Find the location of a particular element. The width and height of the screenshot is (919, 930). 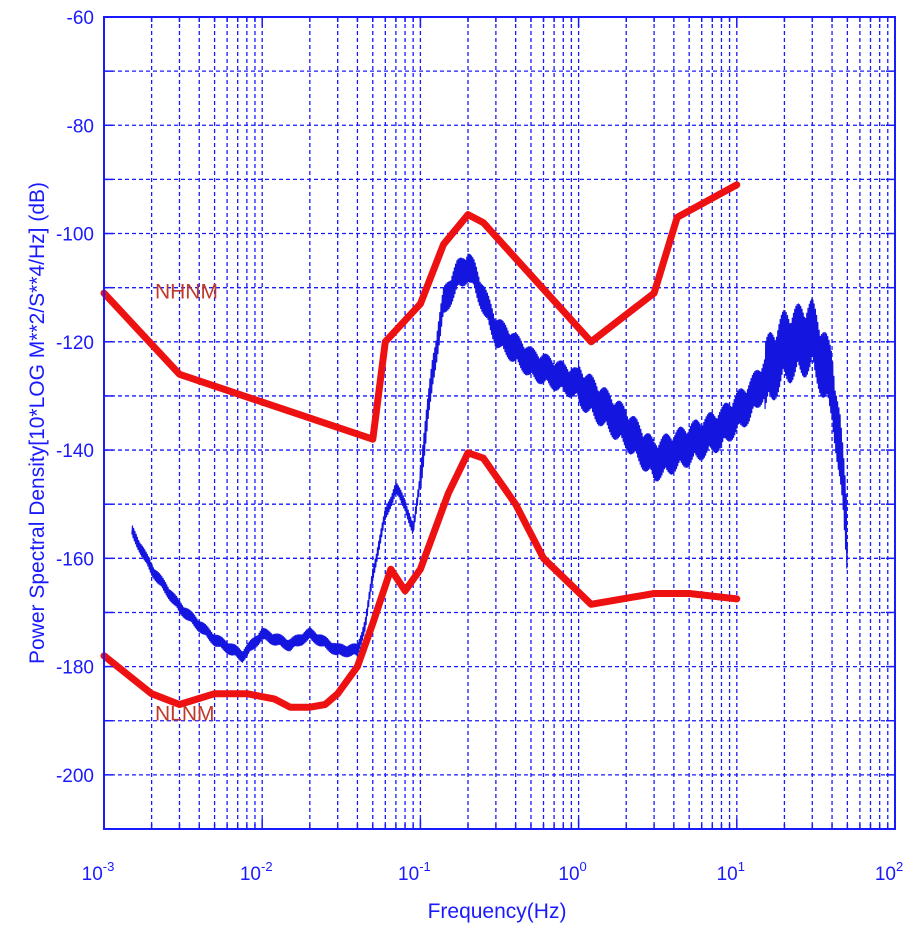

y-tick-label: -200 is located at coordinates (75, 776).